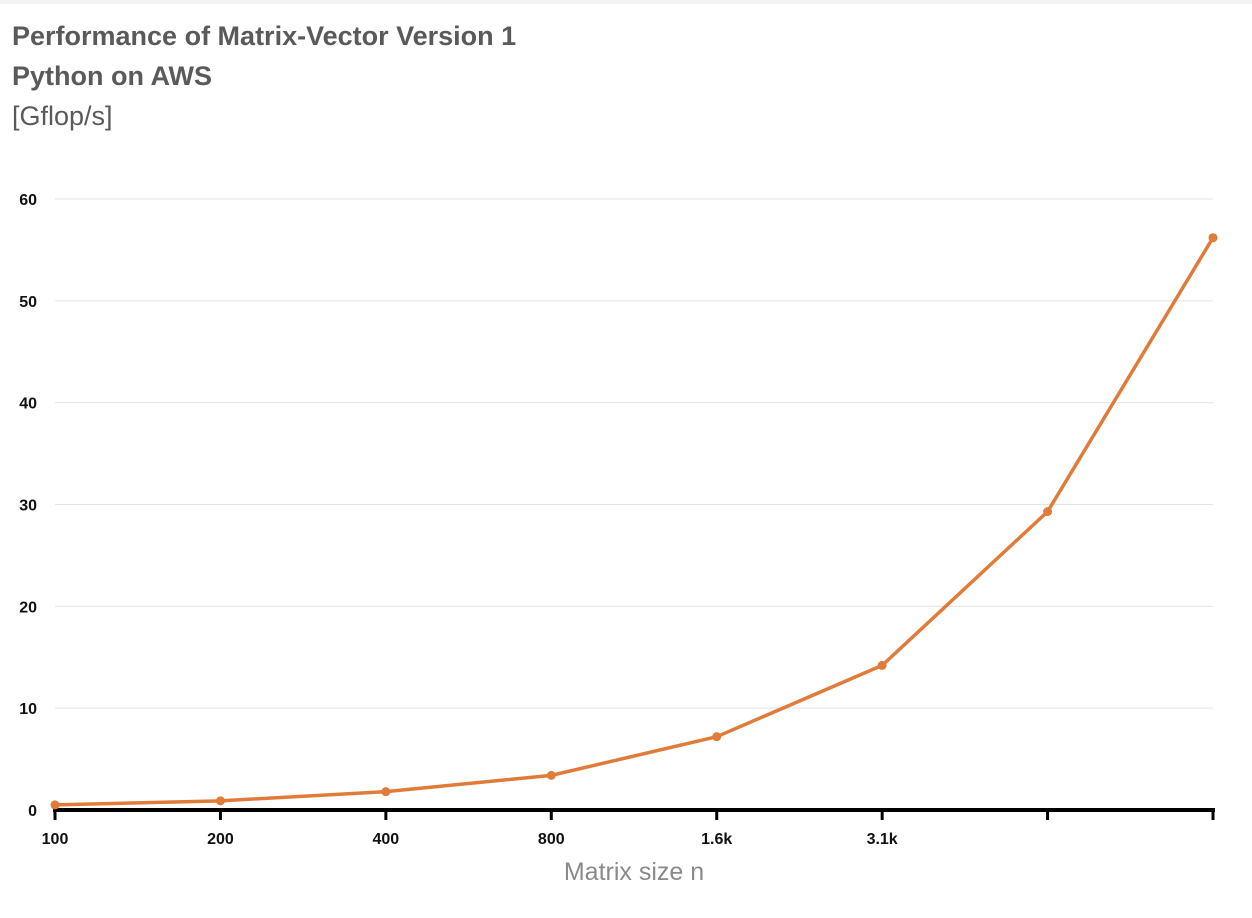 The image size is (1252, 918). What do you see at coordinates (220, 839) in the screenshot?
I see `x-tick-label: 200` at bounding box center [220, 839].